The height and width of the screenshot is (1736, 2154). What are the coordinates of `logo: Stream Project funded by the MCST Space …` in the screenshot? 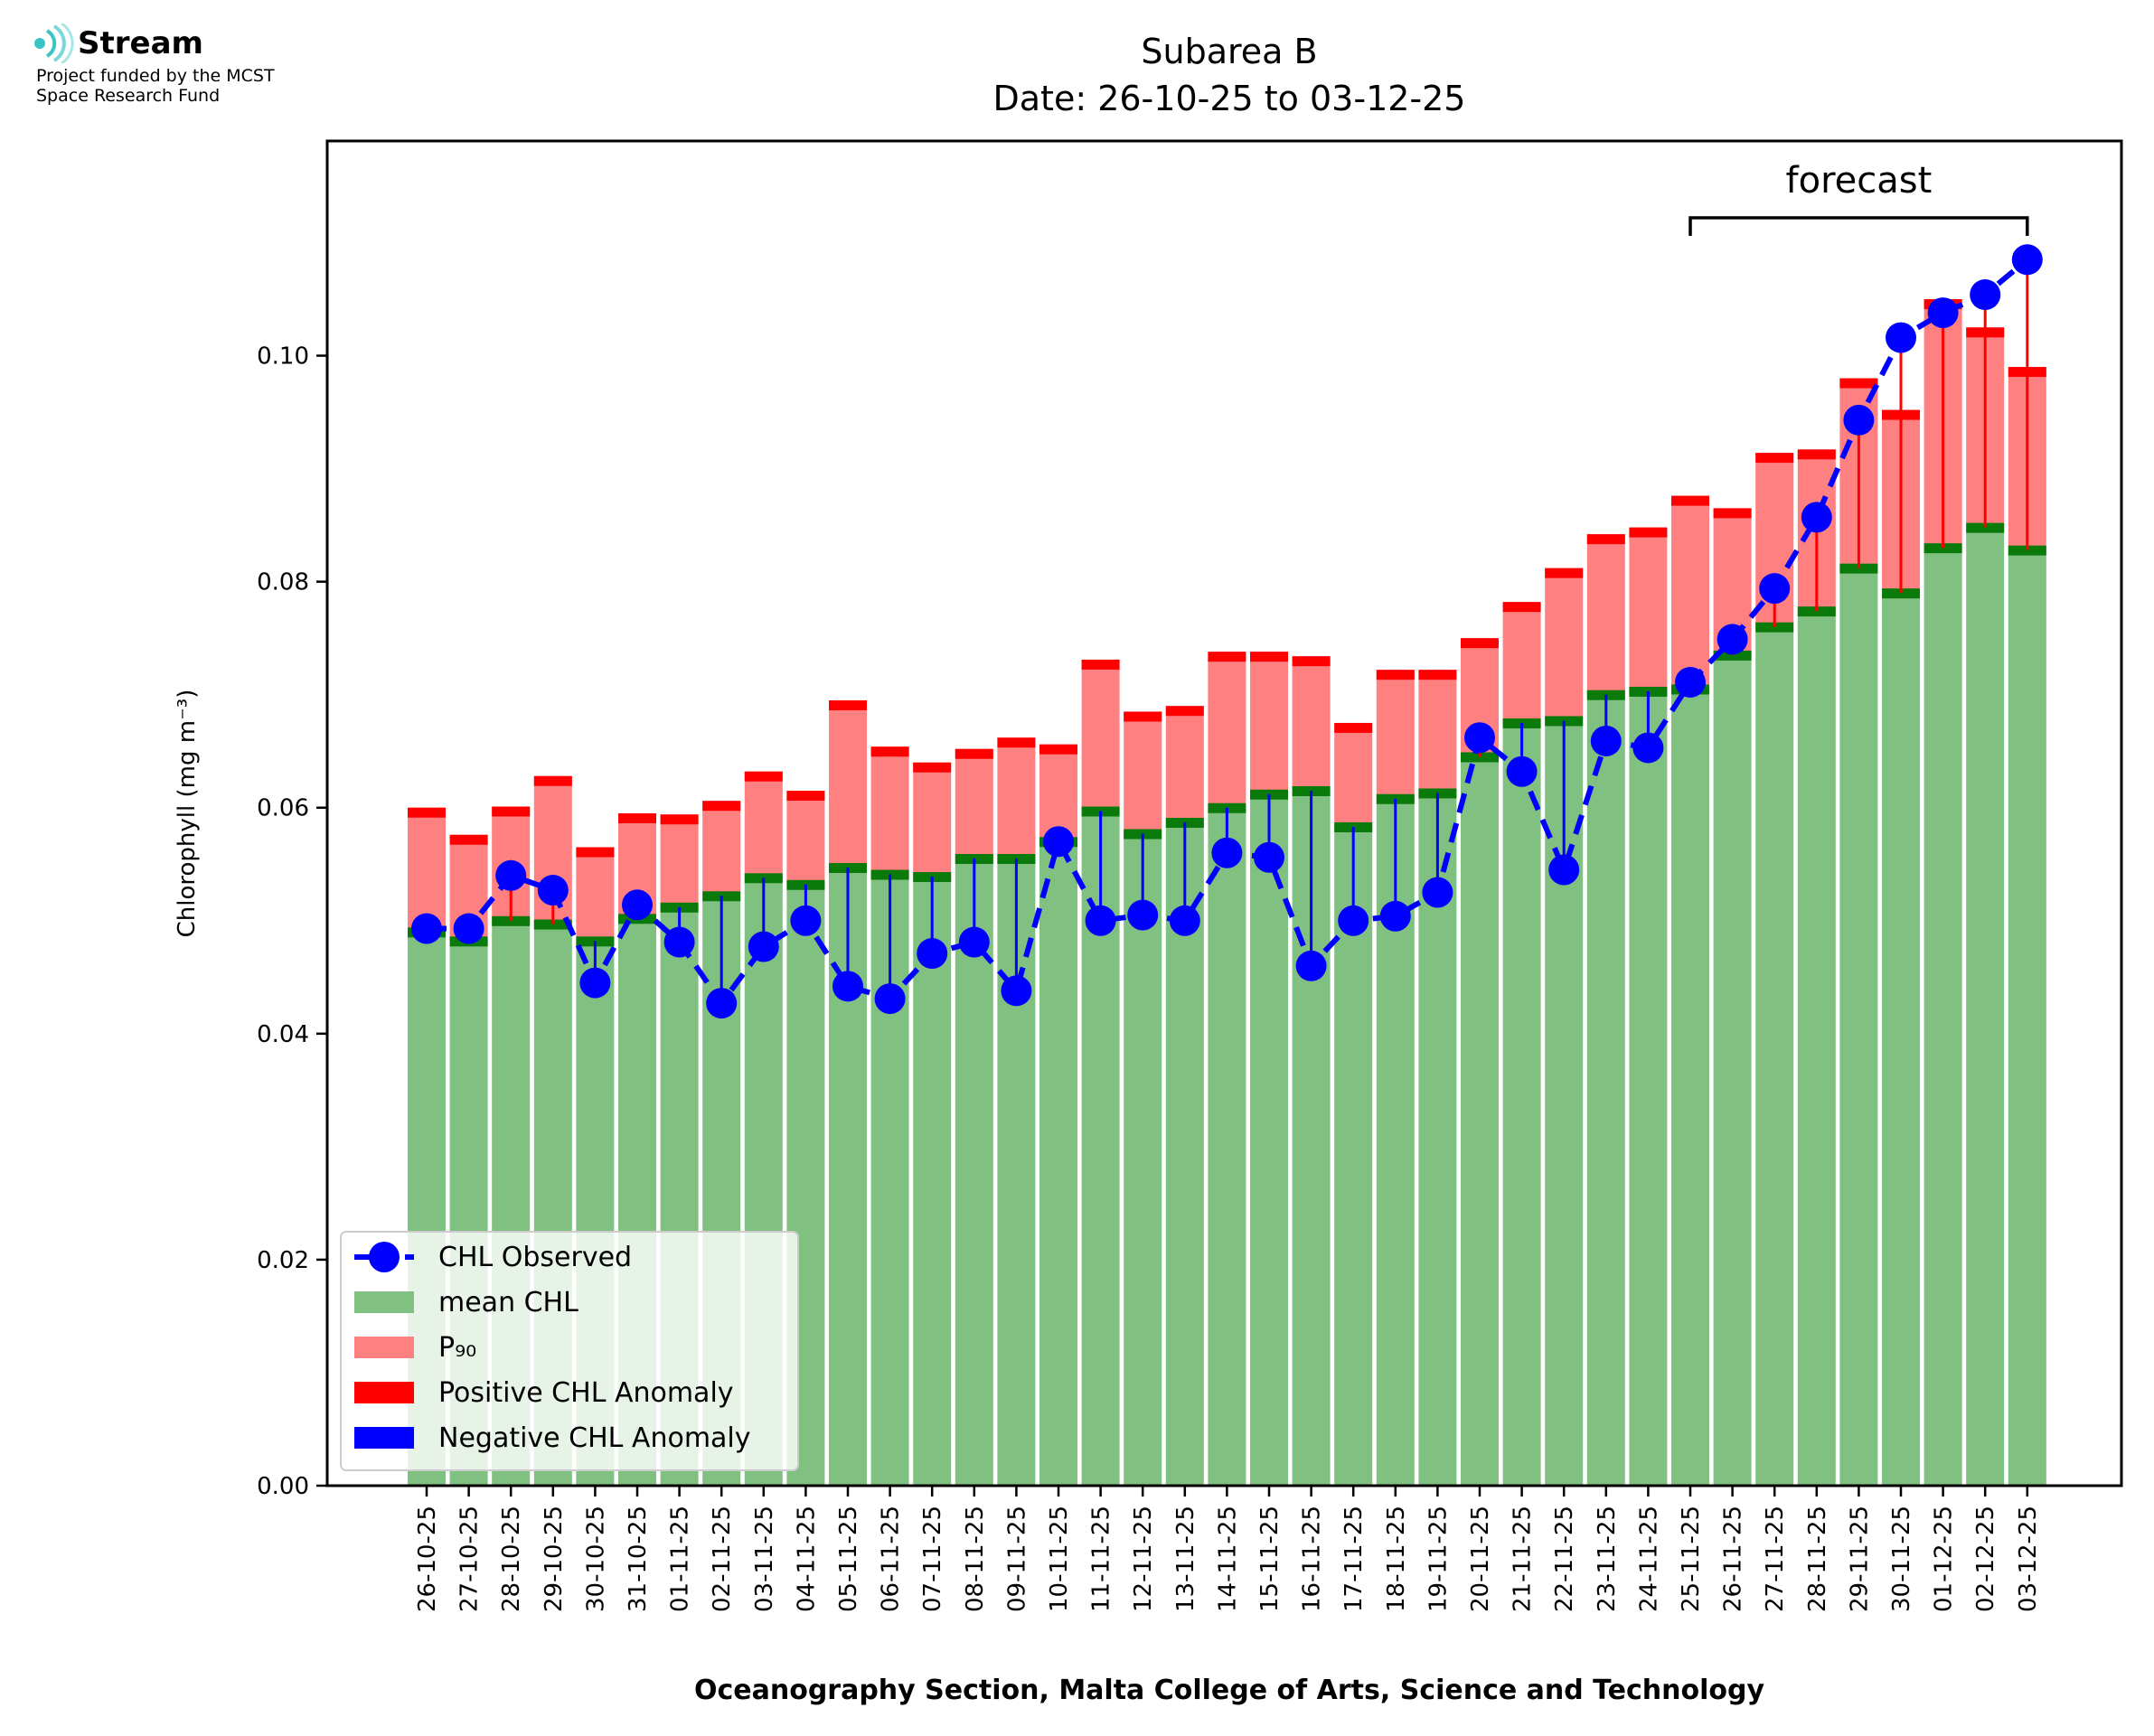 It's located at (195, 72).